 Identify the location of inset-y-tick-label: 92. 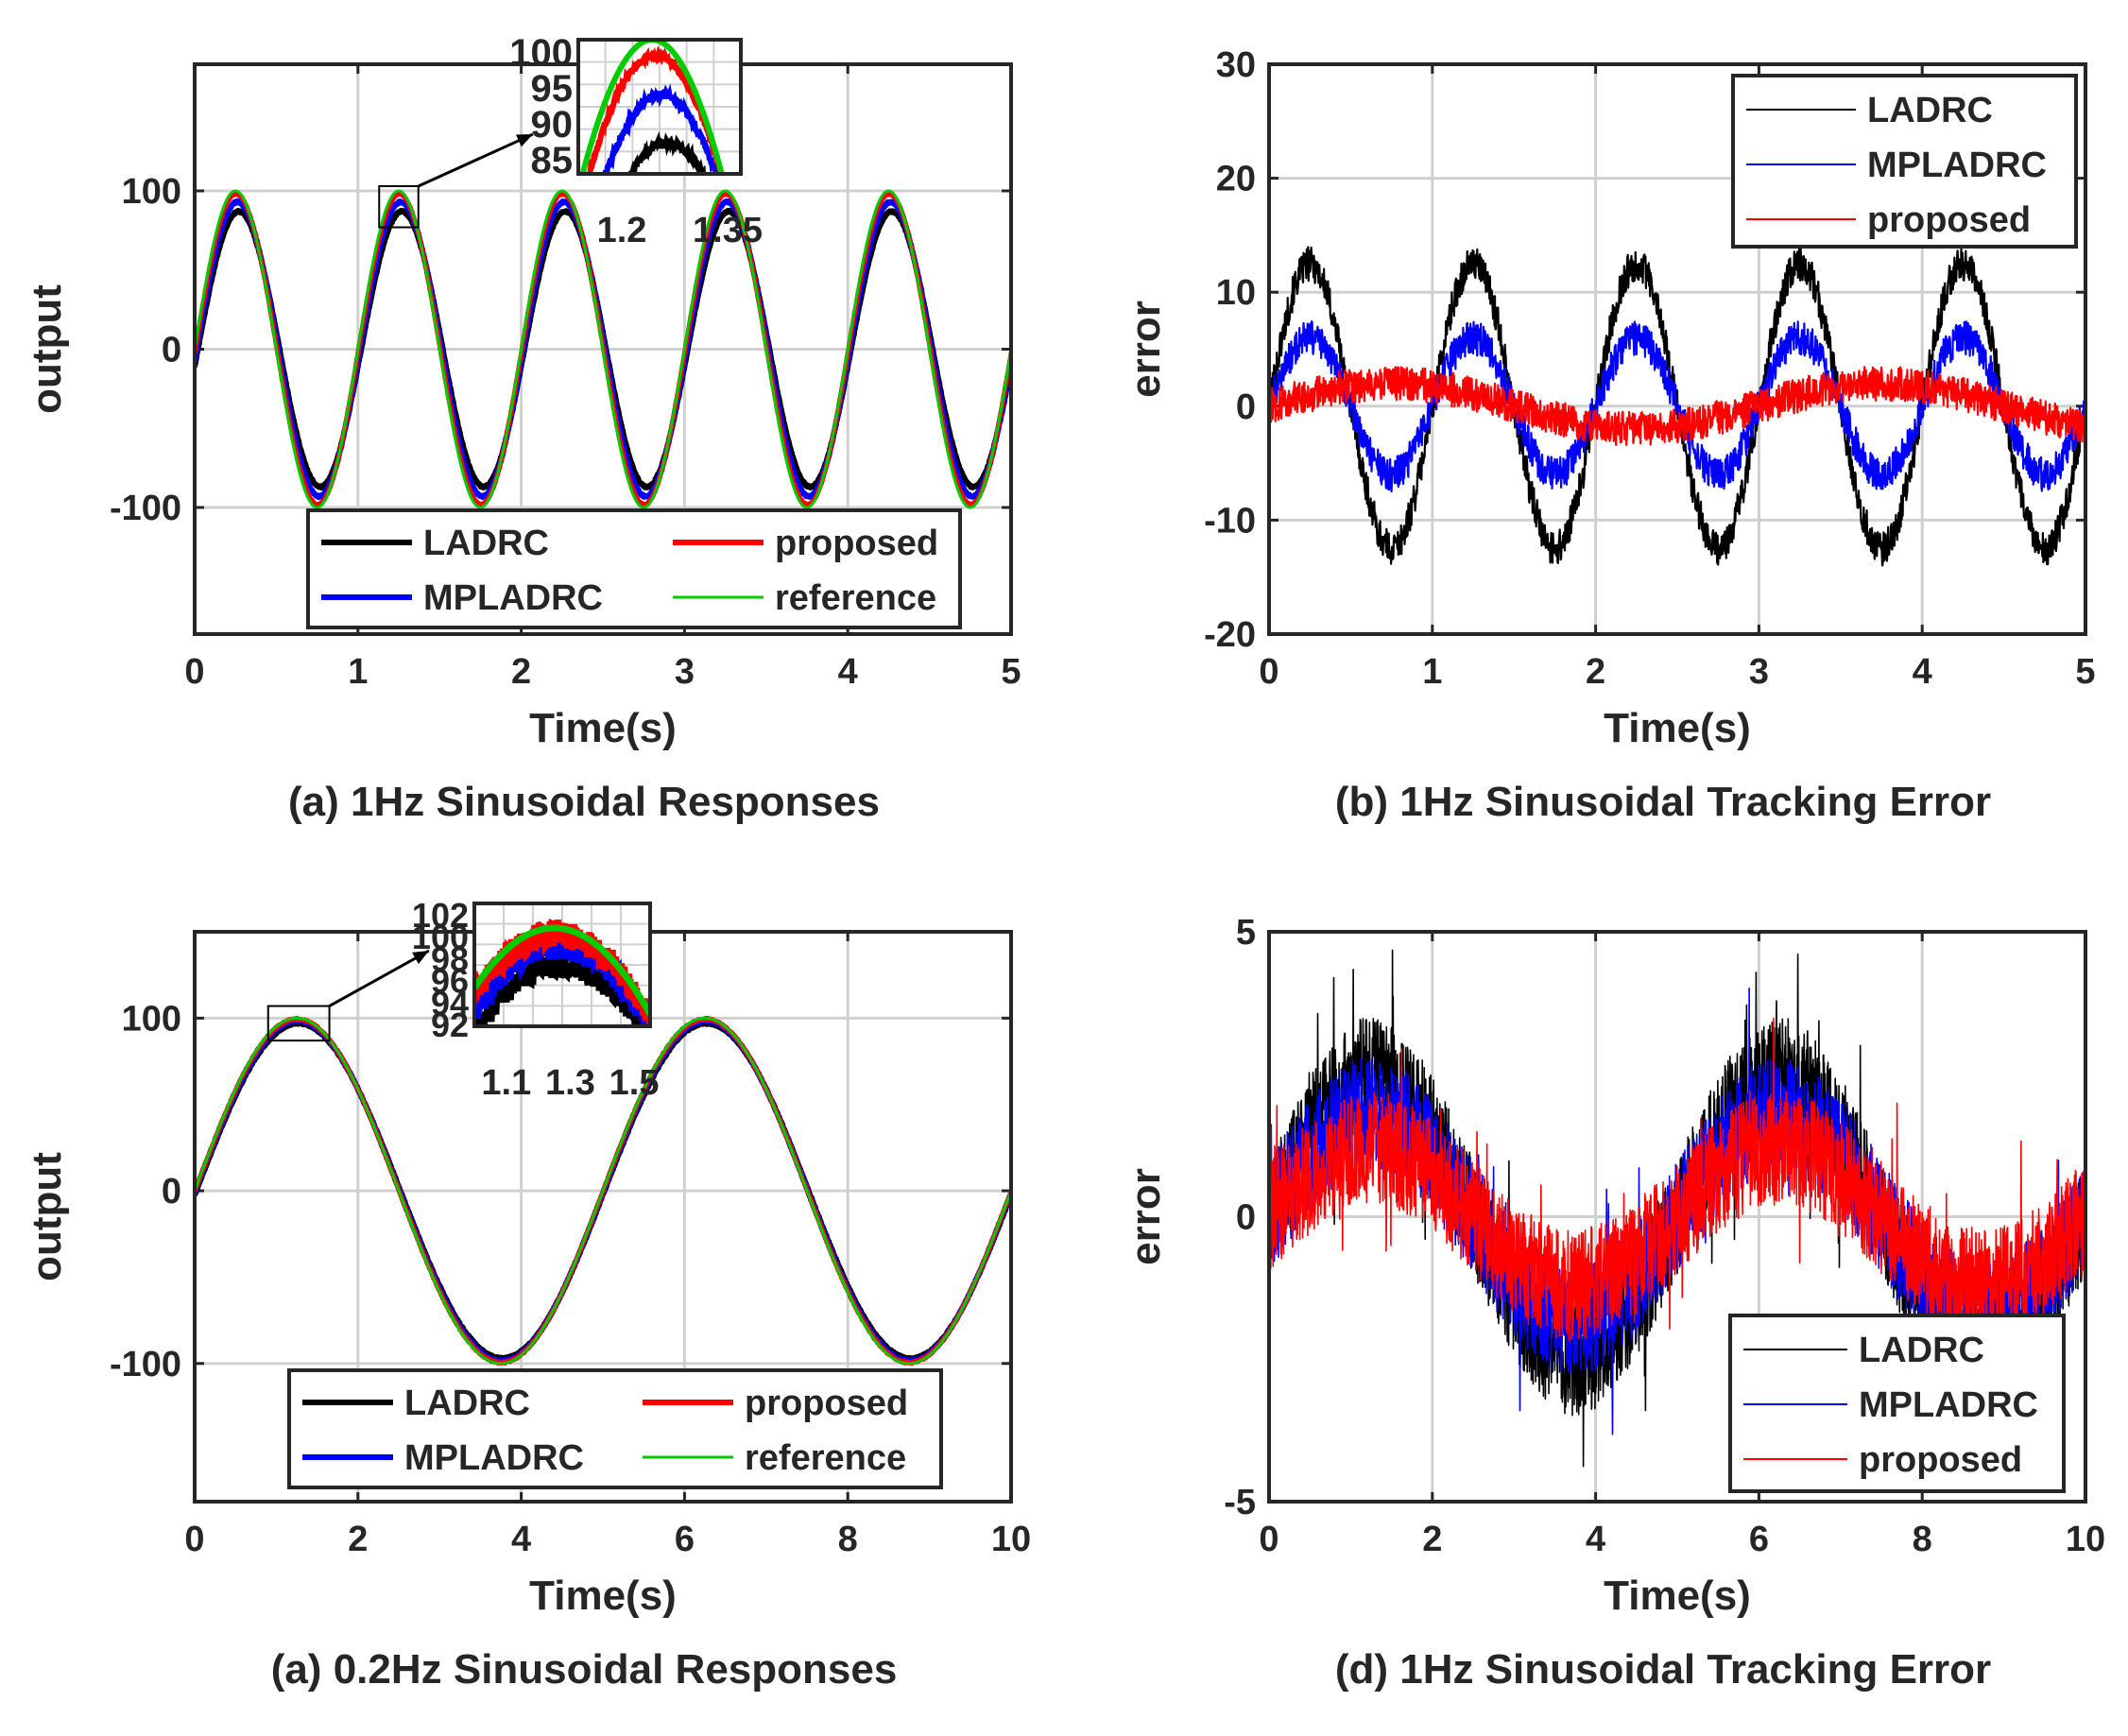
(450, 1025).